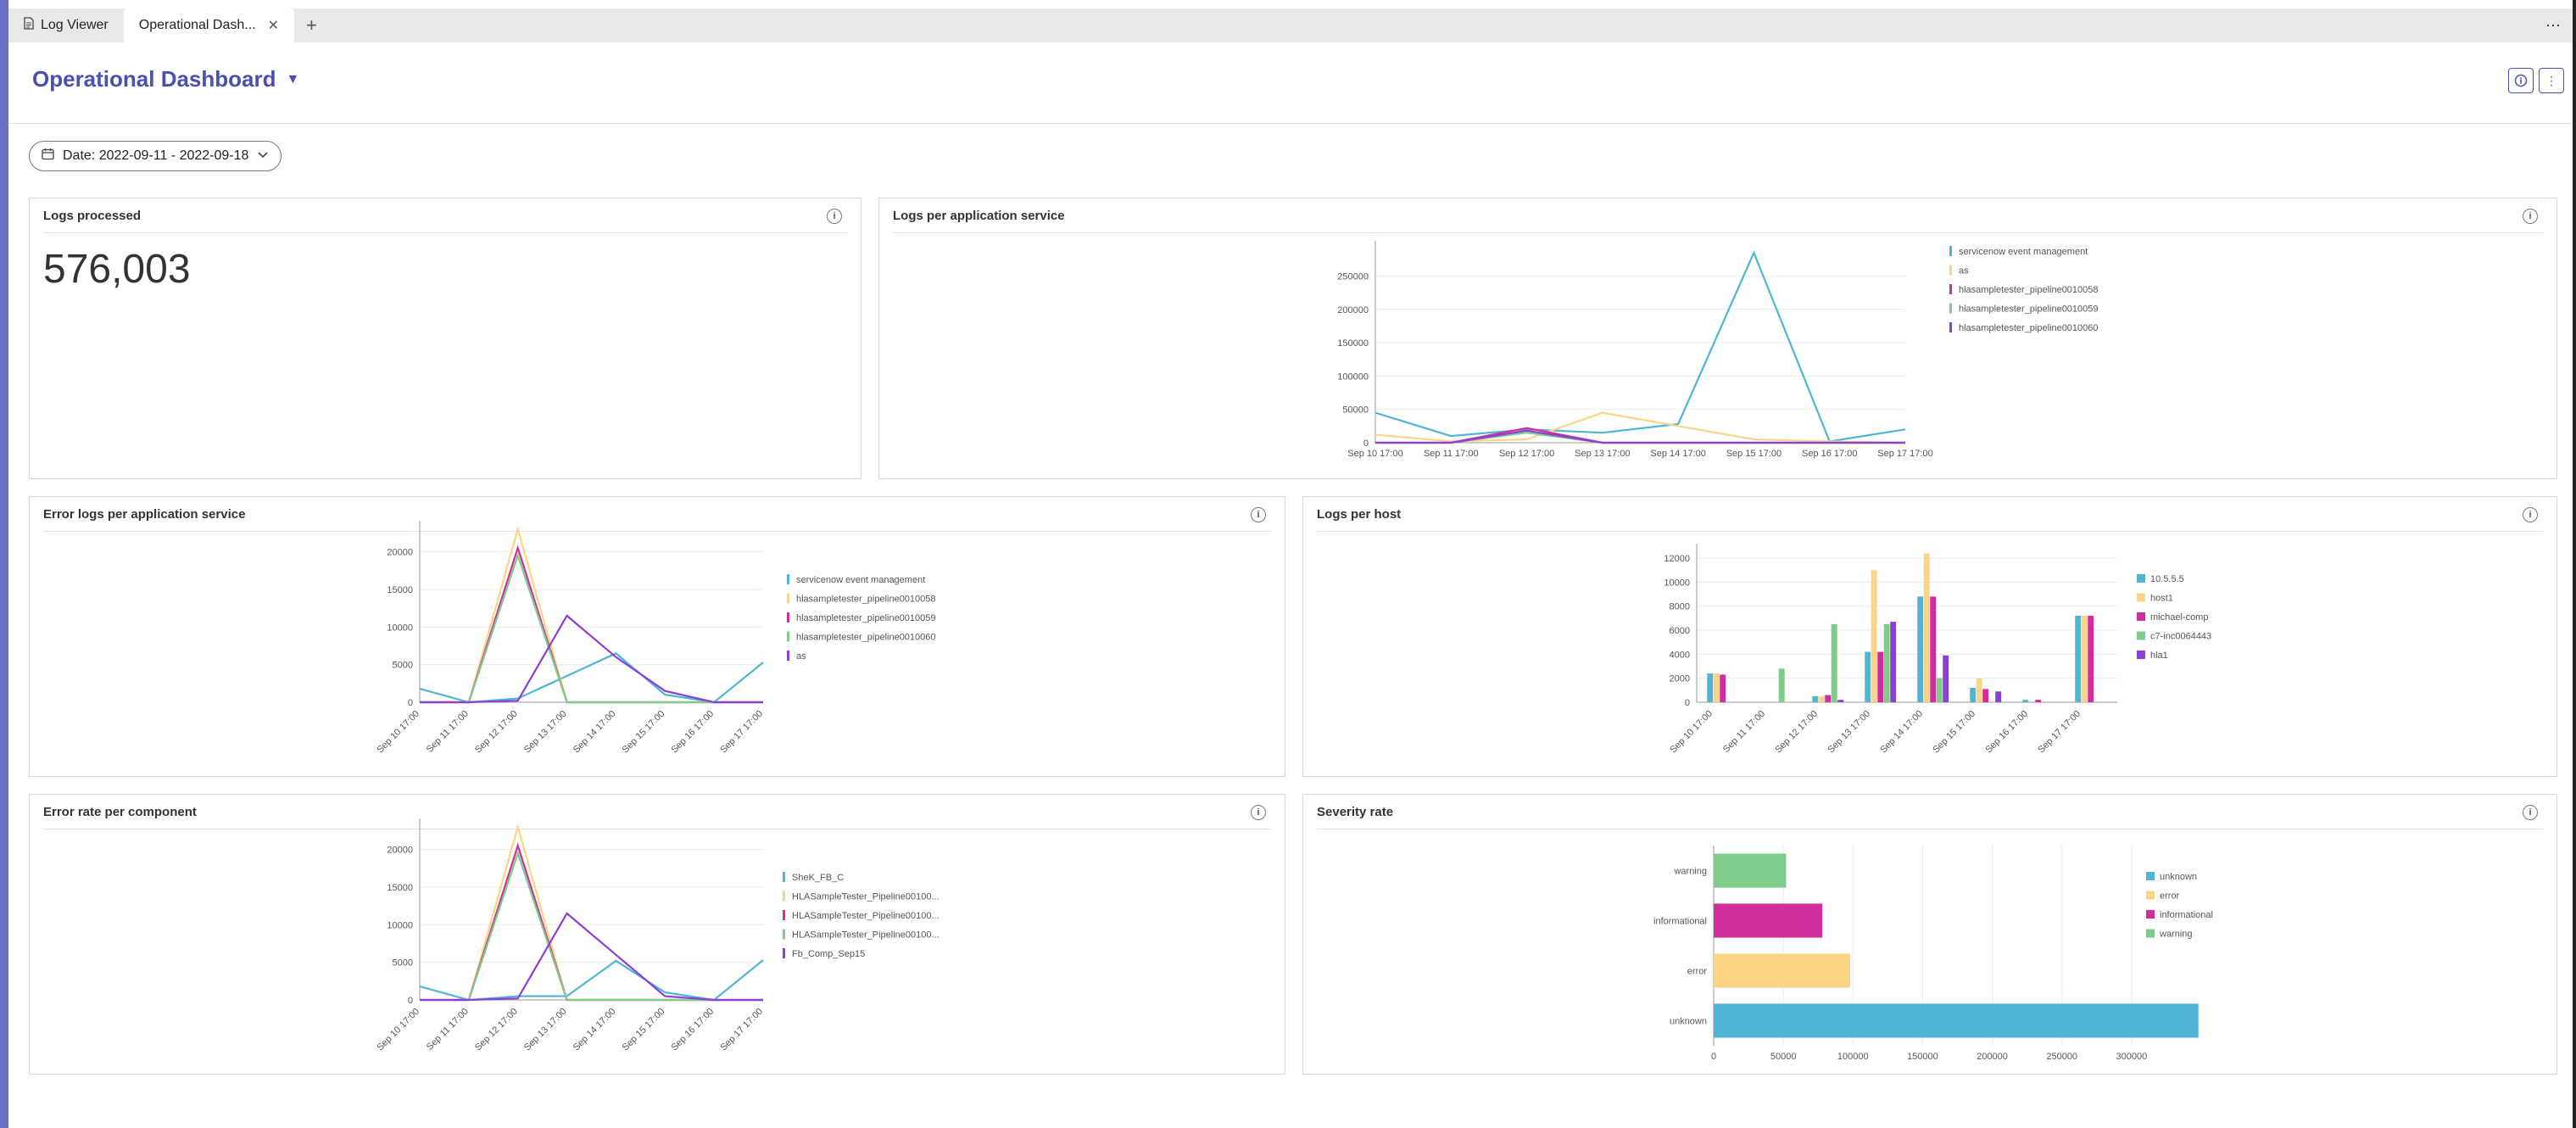 The width and height of the screenshot is (2576, 1128). I want to click on date-filter: Date: 2022-09-11 - 2022-09-18, so click(155, 156).